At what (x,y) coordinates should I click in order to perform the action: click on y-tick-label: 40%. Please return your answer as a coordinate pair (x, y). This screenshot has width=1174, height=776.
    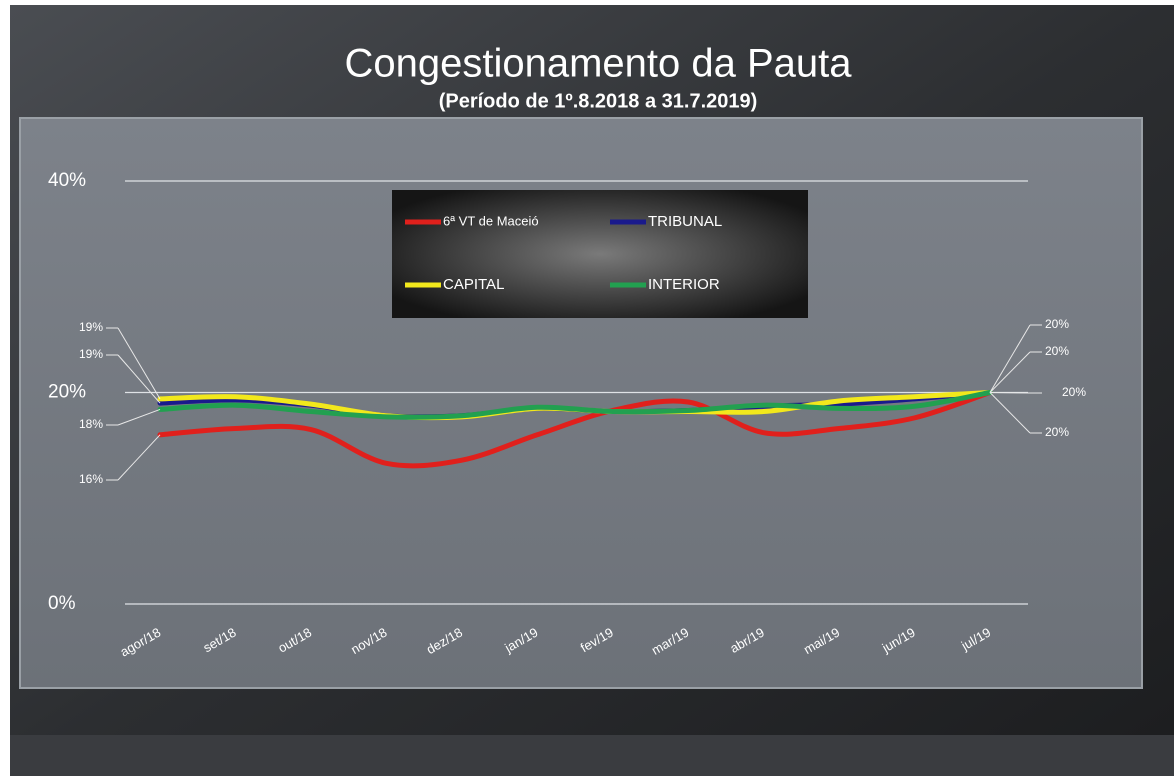
    Looking at the image, I should click on (67, 180).